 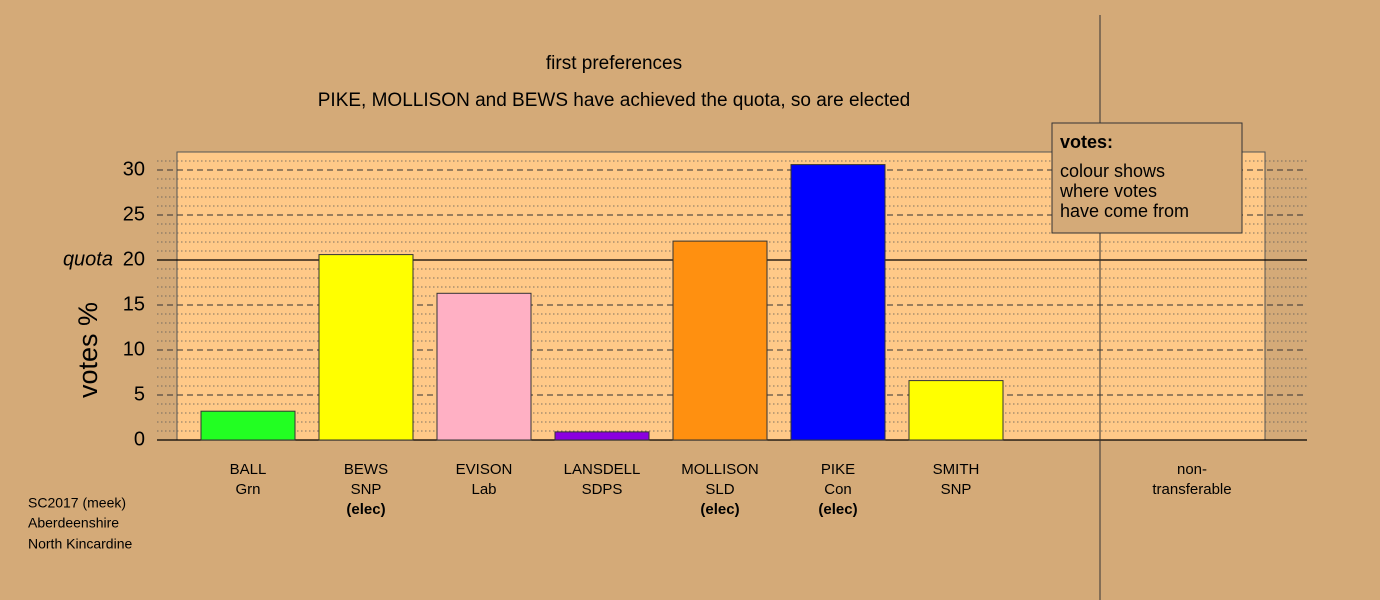 What do you see at coordinates (88, 350) in the screenshot?
I see `y-axis-label: votes %` at bounding box center [88, 350].